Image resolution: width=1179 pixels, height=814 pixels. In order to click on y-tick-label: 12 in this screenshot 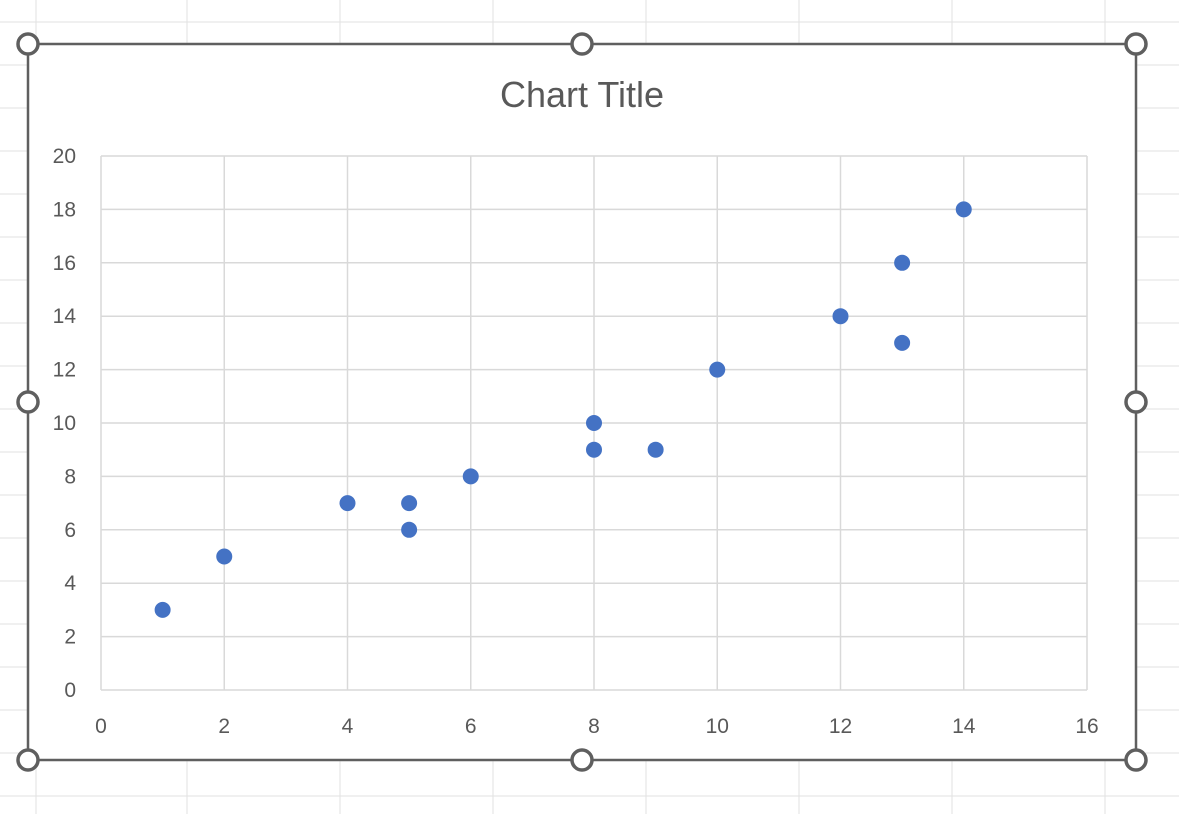, I will do `click(64, 370)`.